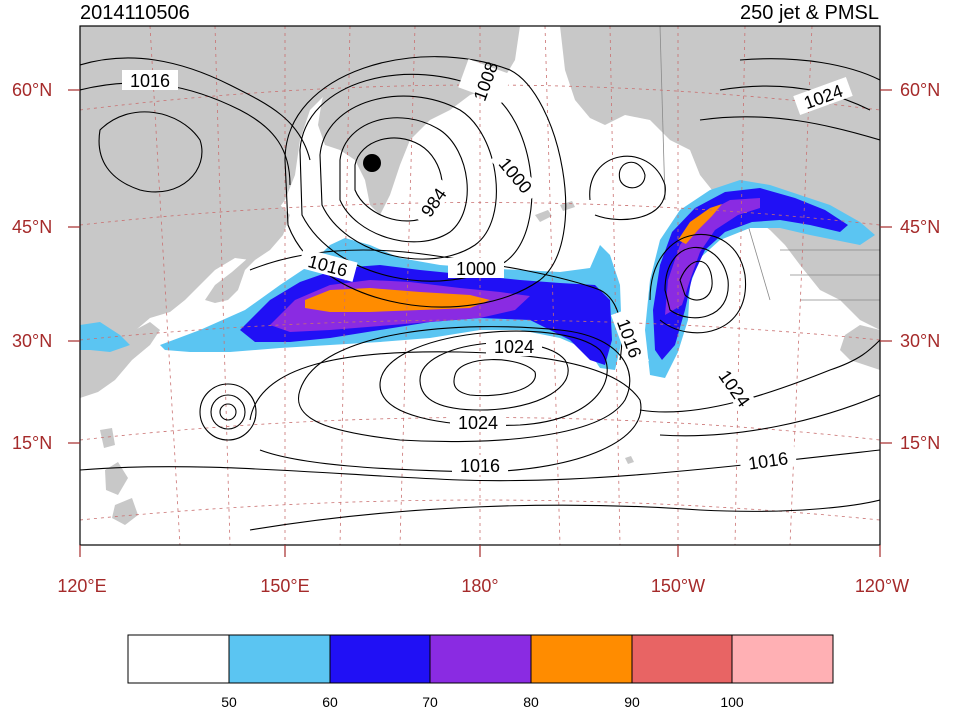 The width and height of the screenshot is (960, 711). Describe the element at coordinates (330, 702) in the screenshot. I see `colorbar-tick-60: 60` at that location.